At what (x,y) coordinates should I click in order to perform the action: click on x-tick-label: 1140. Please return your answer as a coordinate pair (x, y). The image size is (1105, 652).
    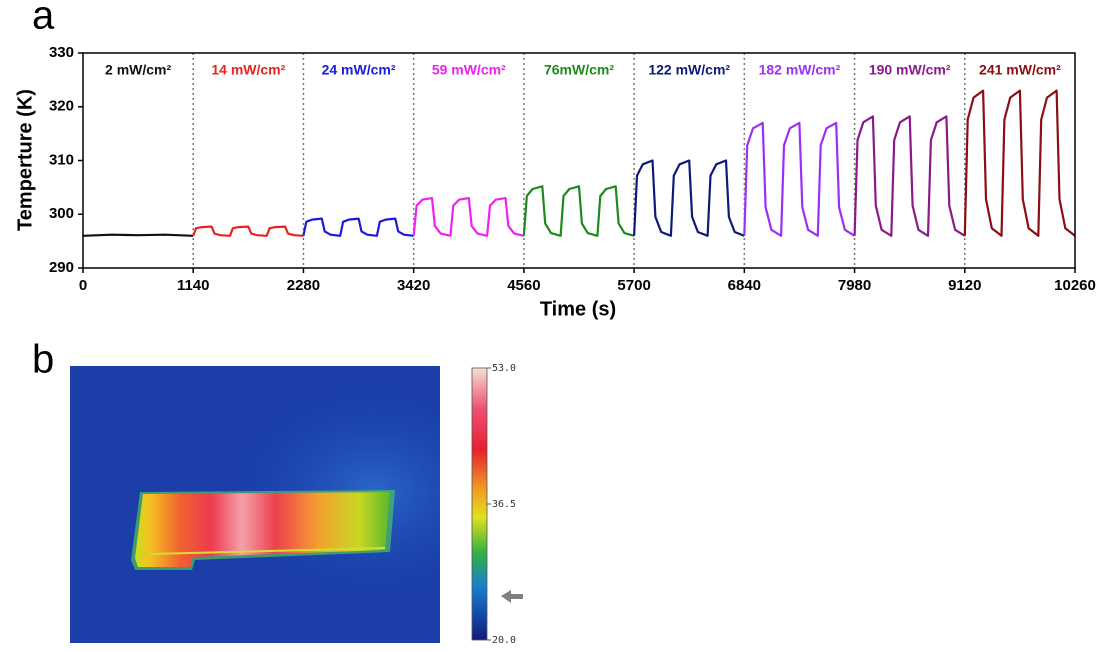
    Looking at the image, I should click on (193, 285).